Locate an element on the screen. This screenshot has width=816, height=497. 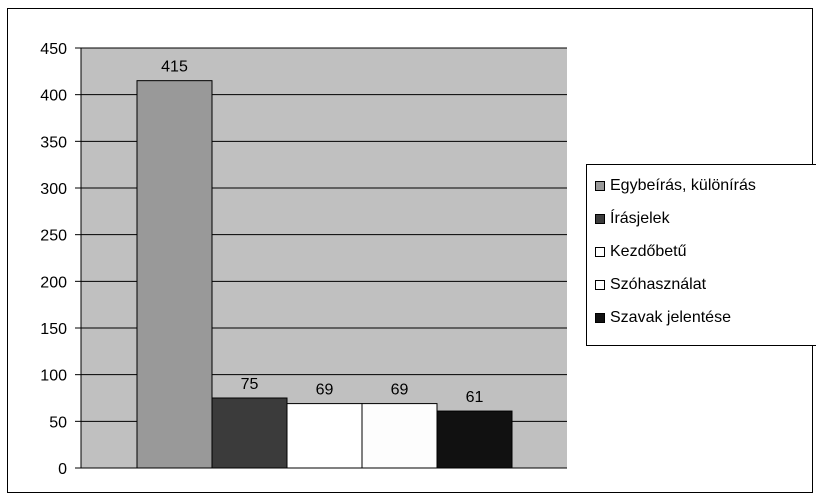
legend-item: Szóhasználat is located at coordinates (650, 285).